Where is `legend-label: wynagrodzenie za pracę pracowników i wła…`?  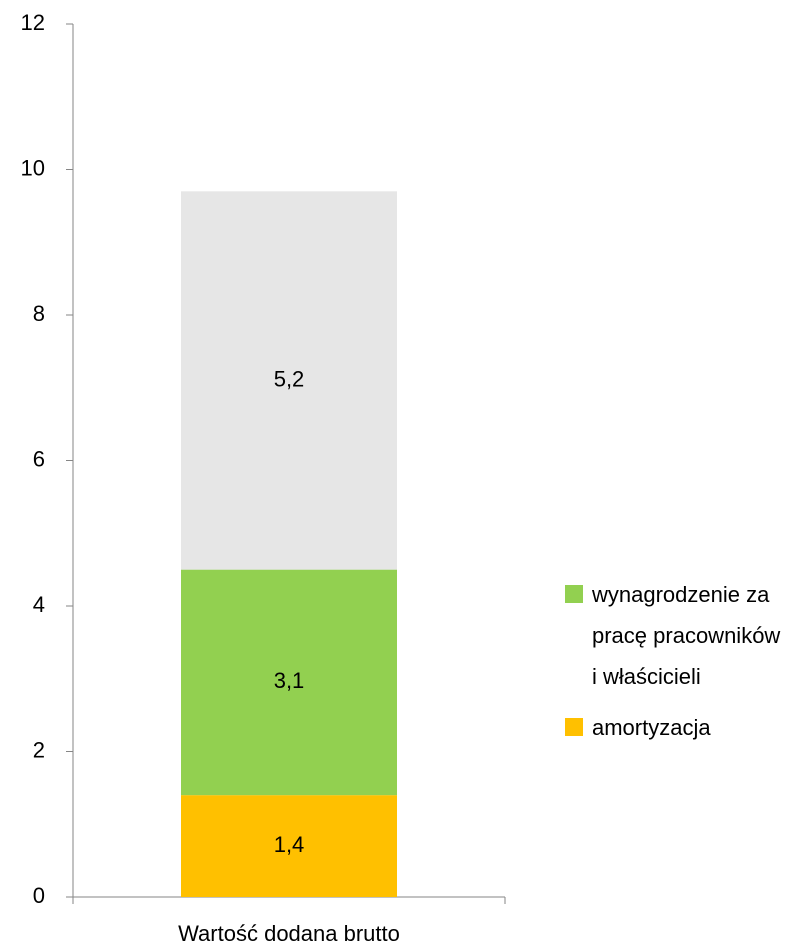
legend-label: wynagrodzenie za pracę pracowników i wła… is located at coordinates (686, 635).